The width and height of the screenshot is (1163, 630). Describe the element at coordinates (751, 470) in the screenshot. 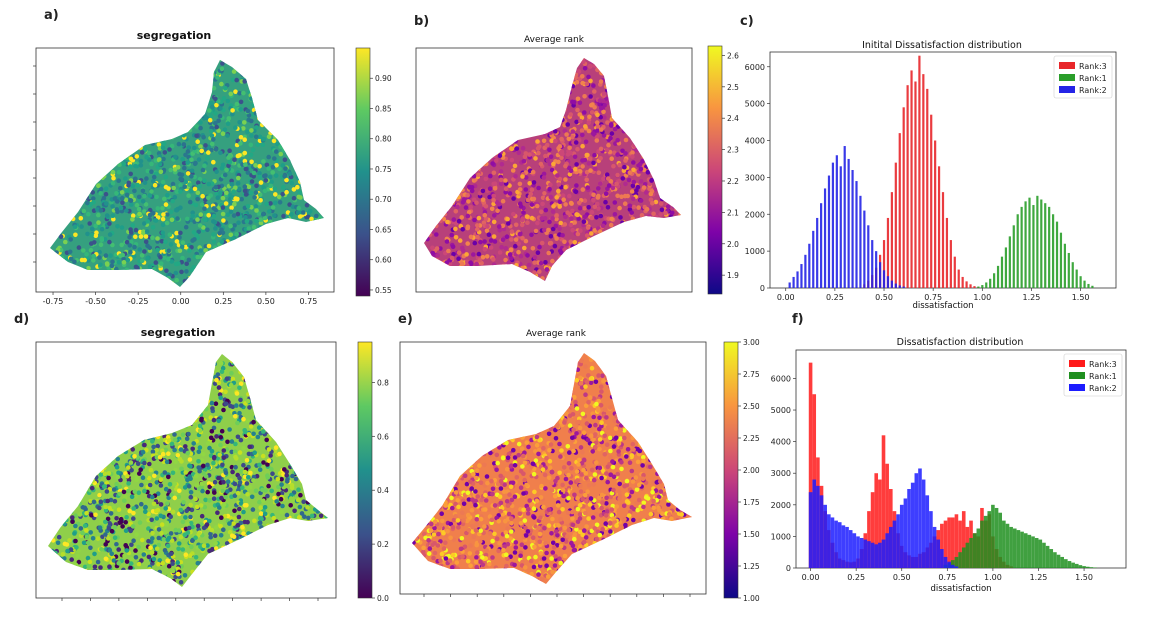

I see `colorbar-tick-label: 2.00` at that location.